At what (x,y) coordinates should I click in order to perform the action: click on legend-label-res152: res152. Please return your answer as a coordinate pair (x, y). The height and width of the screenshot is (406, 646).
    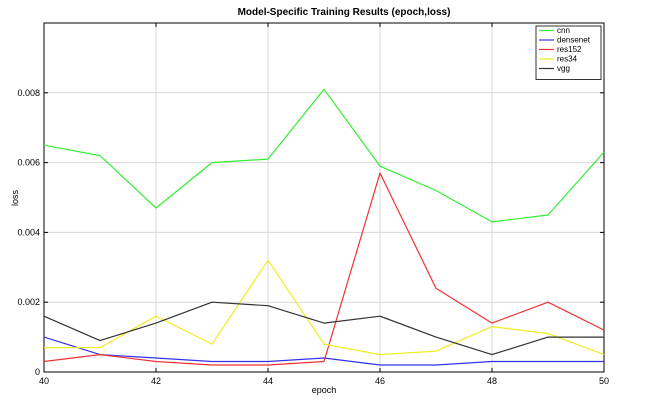
    Looking at the image, I should click on (569, 49).